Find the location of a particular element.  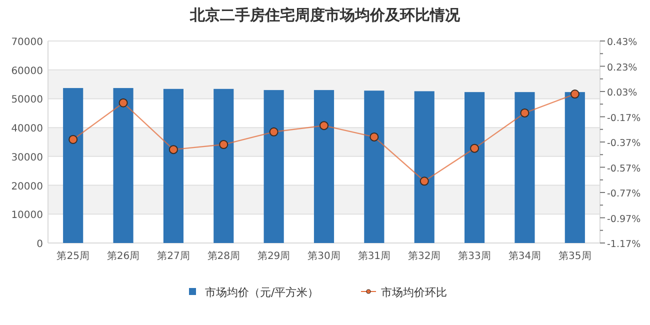

x-tick-label: 第33周 is located at coordinates (474, 256).